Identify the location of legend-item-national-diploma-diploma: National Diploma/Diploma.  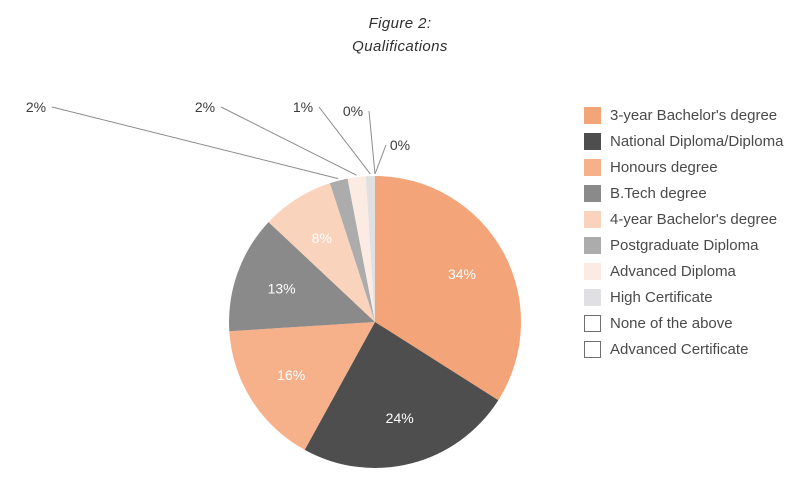
(683, 141).